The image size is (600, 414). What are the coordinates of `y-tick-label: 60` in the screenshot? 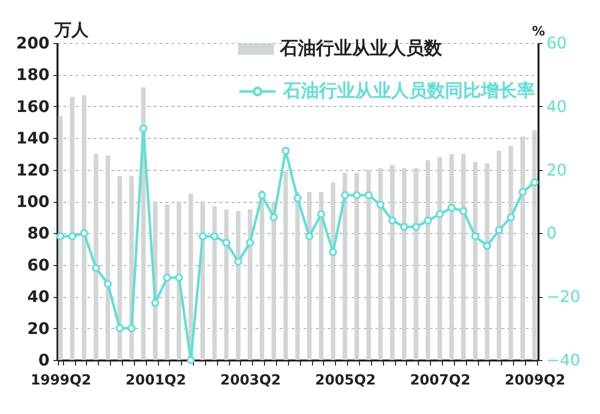 It's located at (38, 264).